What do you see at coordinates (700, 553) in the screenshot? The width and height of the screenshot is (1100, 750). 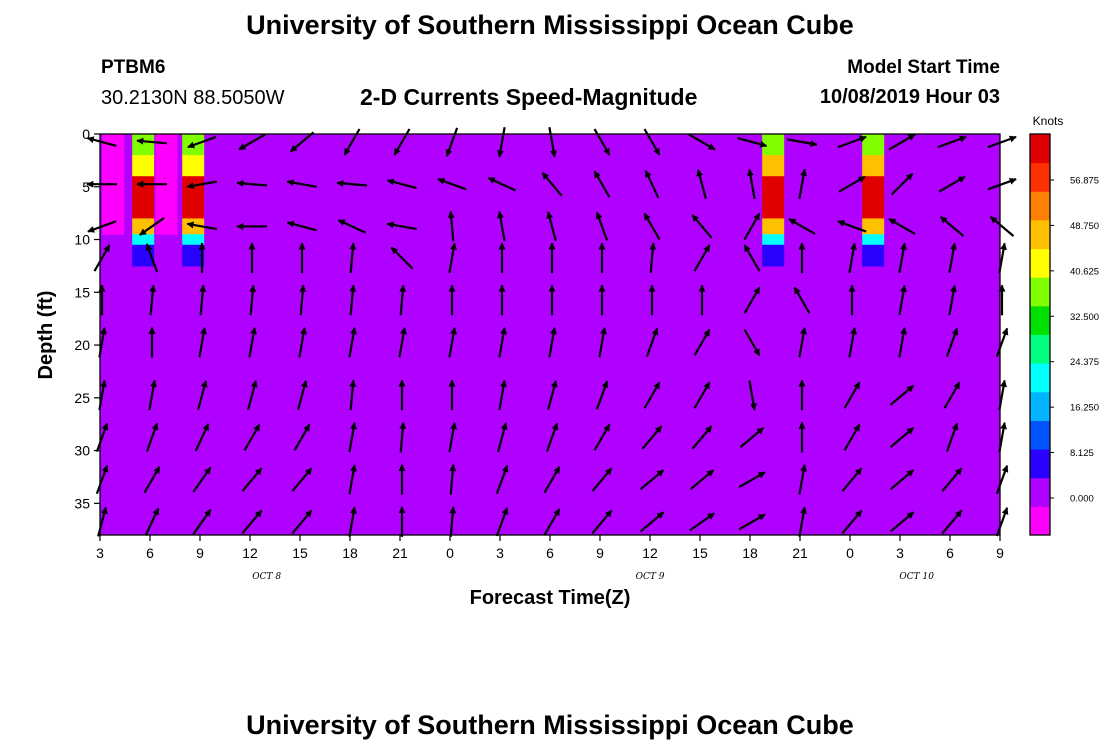 I see `x-tick-label: 15` at bounding box center [700, 553].